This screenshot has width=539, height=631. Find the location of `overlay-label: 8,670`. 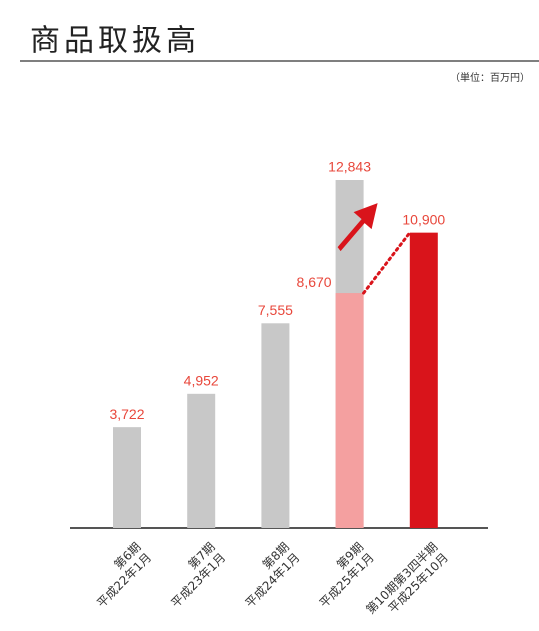

overlay-label: 8,670 is located at coordinates (314, 282).